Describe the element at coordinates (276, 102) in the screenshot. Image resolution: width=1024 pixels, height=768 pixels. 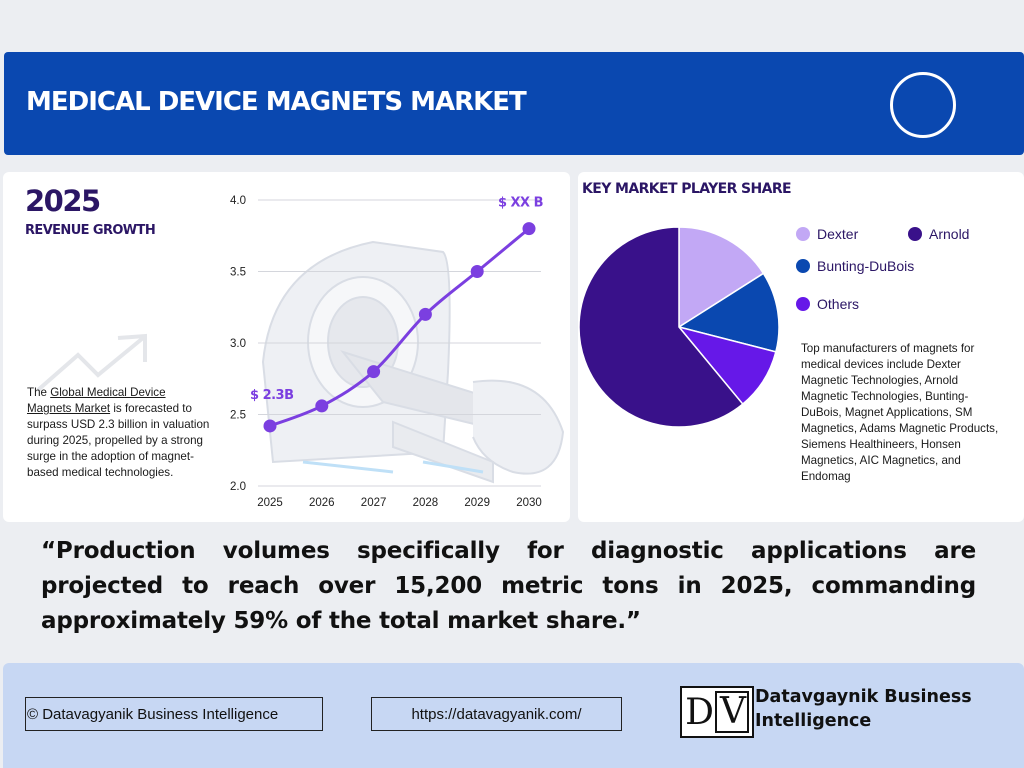
I see `page-title: MEDICAL DEVICE MAGNETS MARKET` at that location.